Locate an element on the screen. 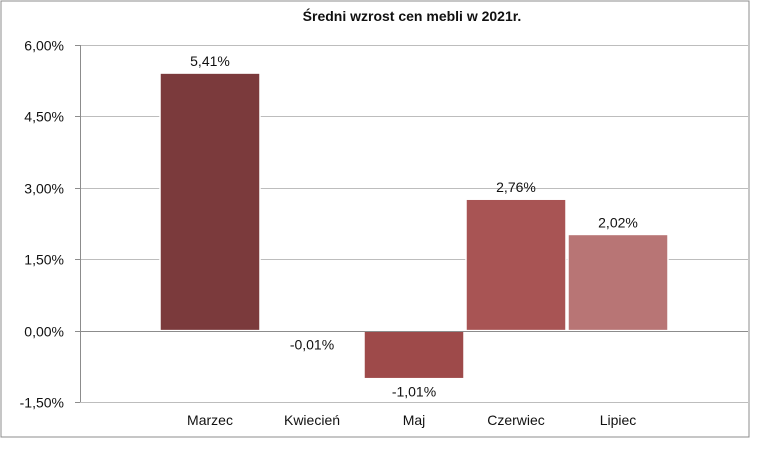 The image size is (760, 454). y-tick-label: 6,00% is located at coordinates (44, 46).